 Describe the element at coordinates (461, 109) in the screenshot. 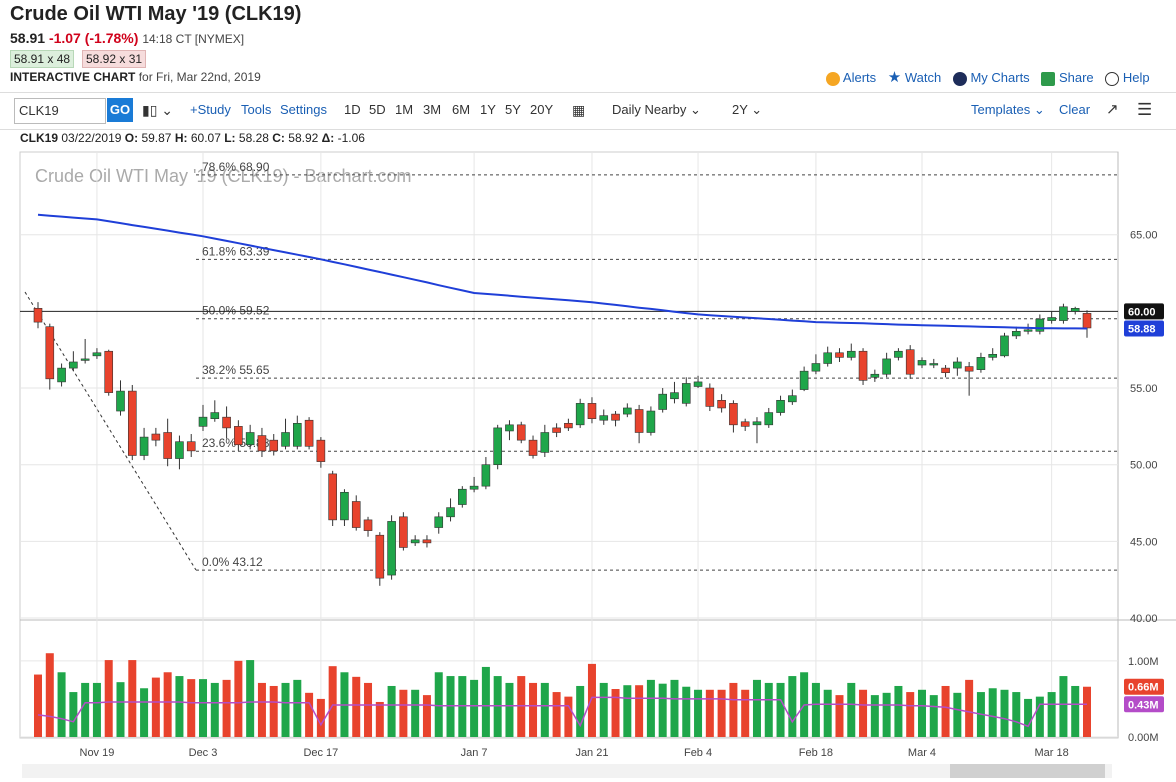

I see `period: 6M` at that location.